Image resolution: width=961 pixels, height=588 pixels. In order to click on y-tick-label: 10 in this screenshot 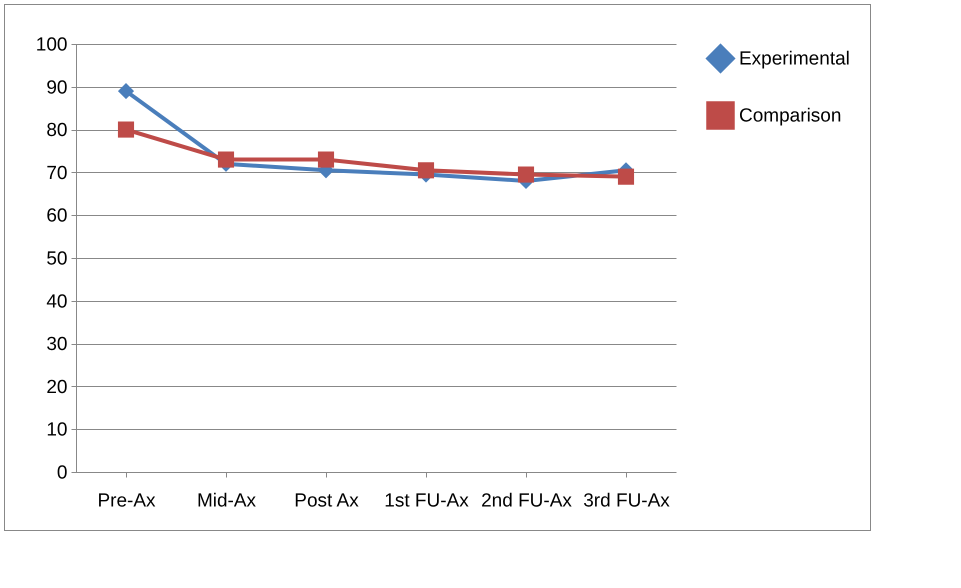, I will do `click(57, 430)`.